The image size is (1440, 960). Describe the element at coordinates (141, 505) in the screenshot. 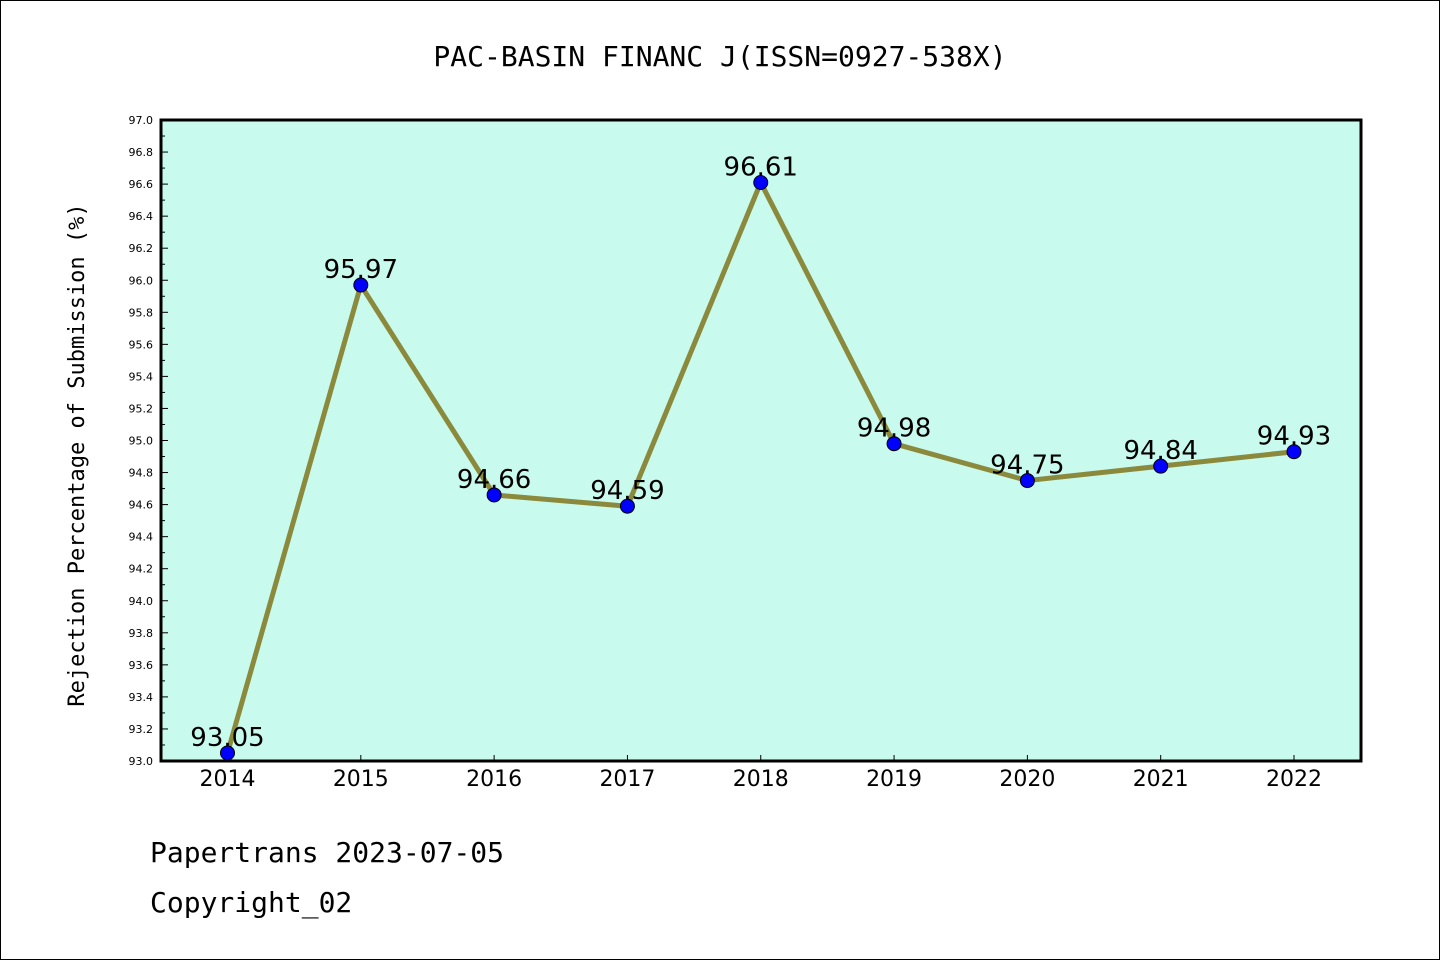

I see `y-tick-label: 94.6` at that location.